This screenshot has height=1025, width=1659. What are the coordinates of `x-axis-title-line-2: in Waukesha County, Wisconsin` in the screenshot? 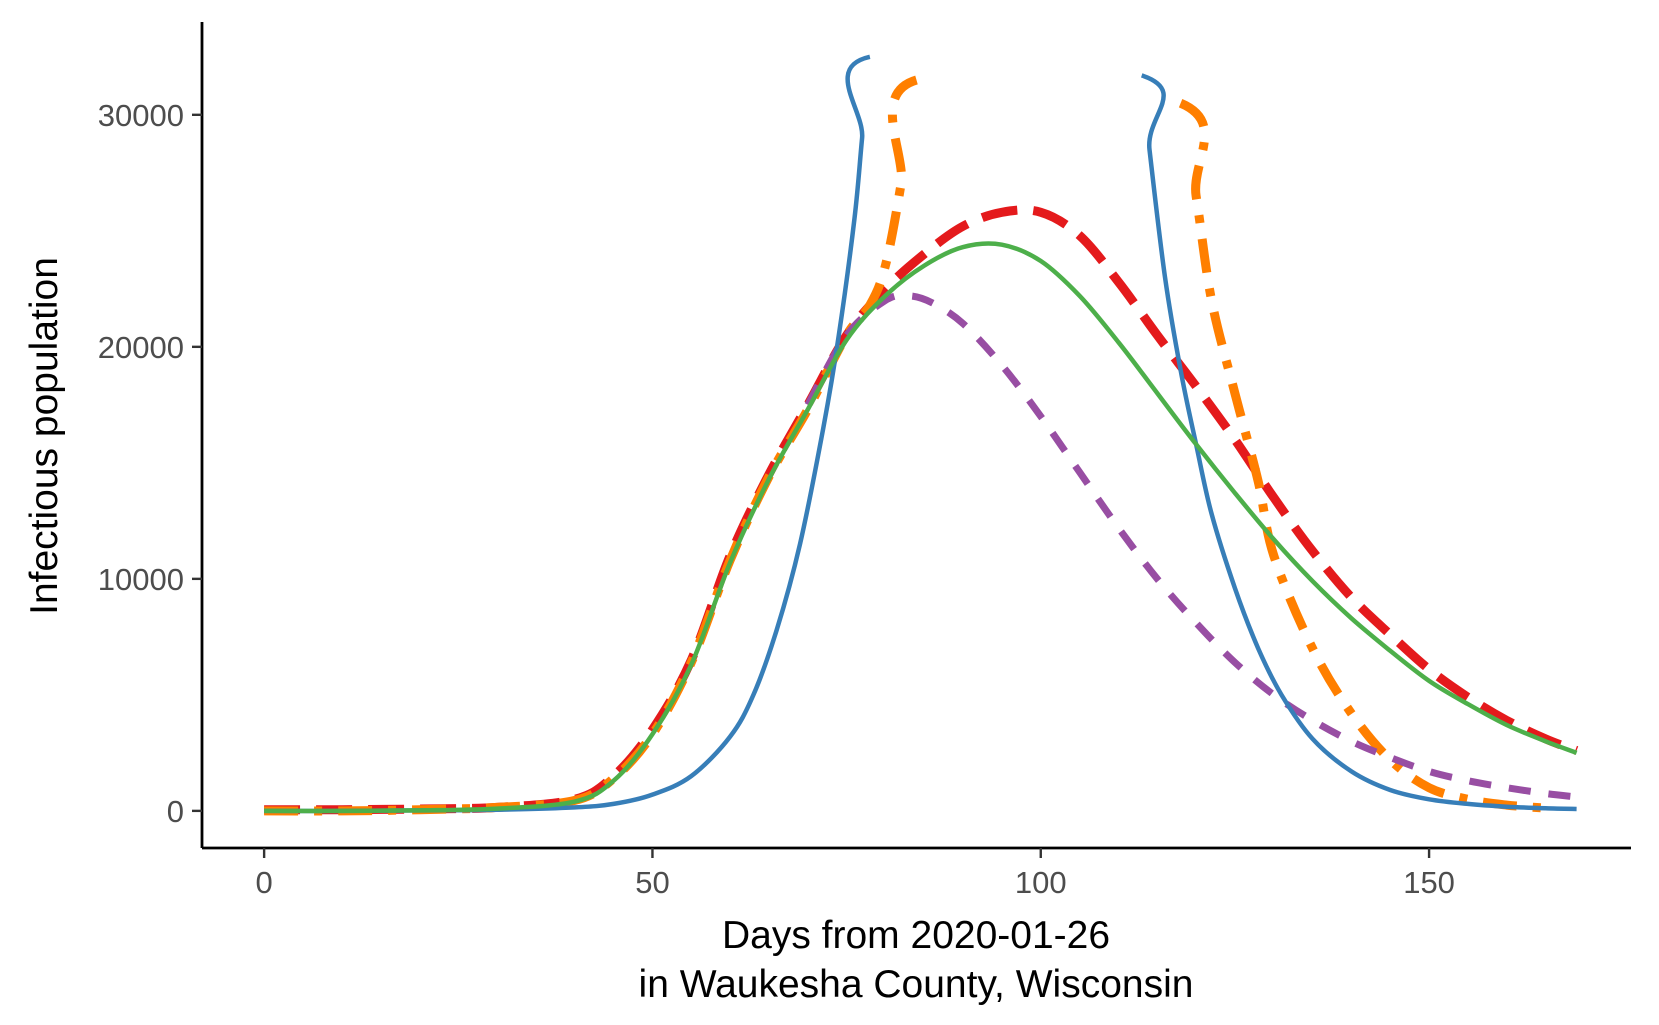 It's located at (916, 984).